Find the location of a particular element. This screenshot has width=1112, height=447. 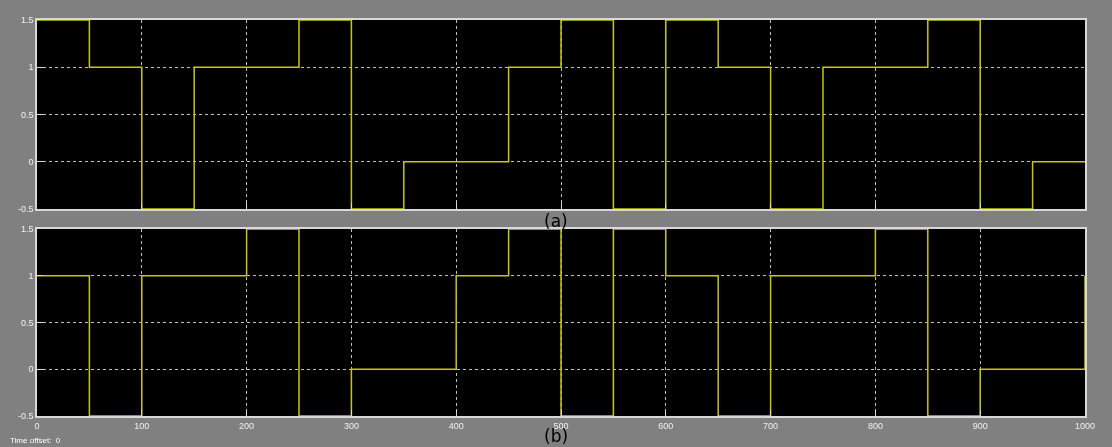

x-tick-label: 800 is located at coordinates (875, 425).